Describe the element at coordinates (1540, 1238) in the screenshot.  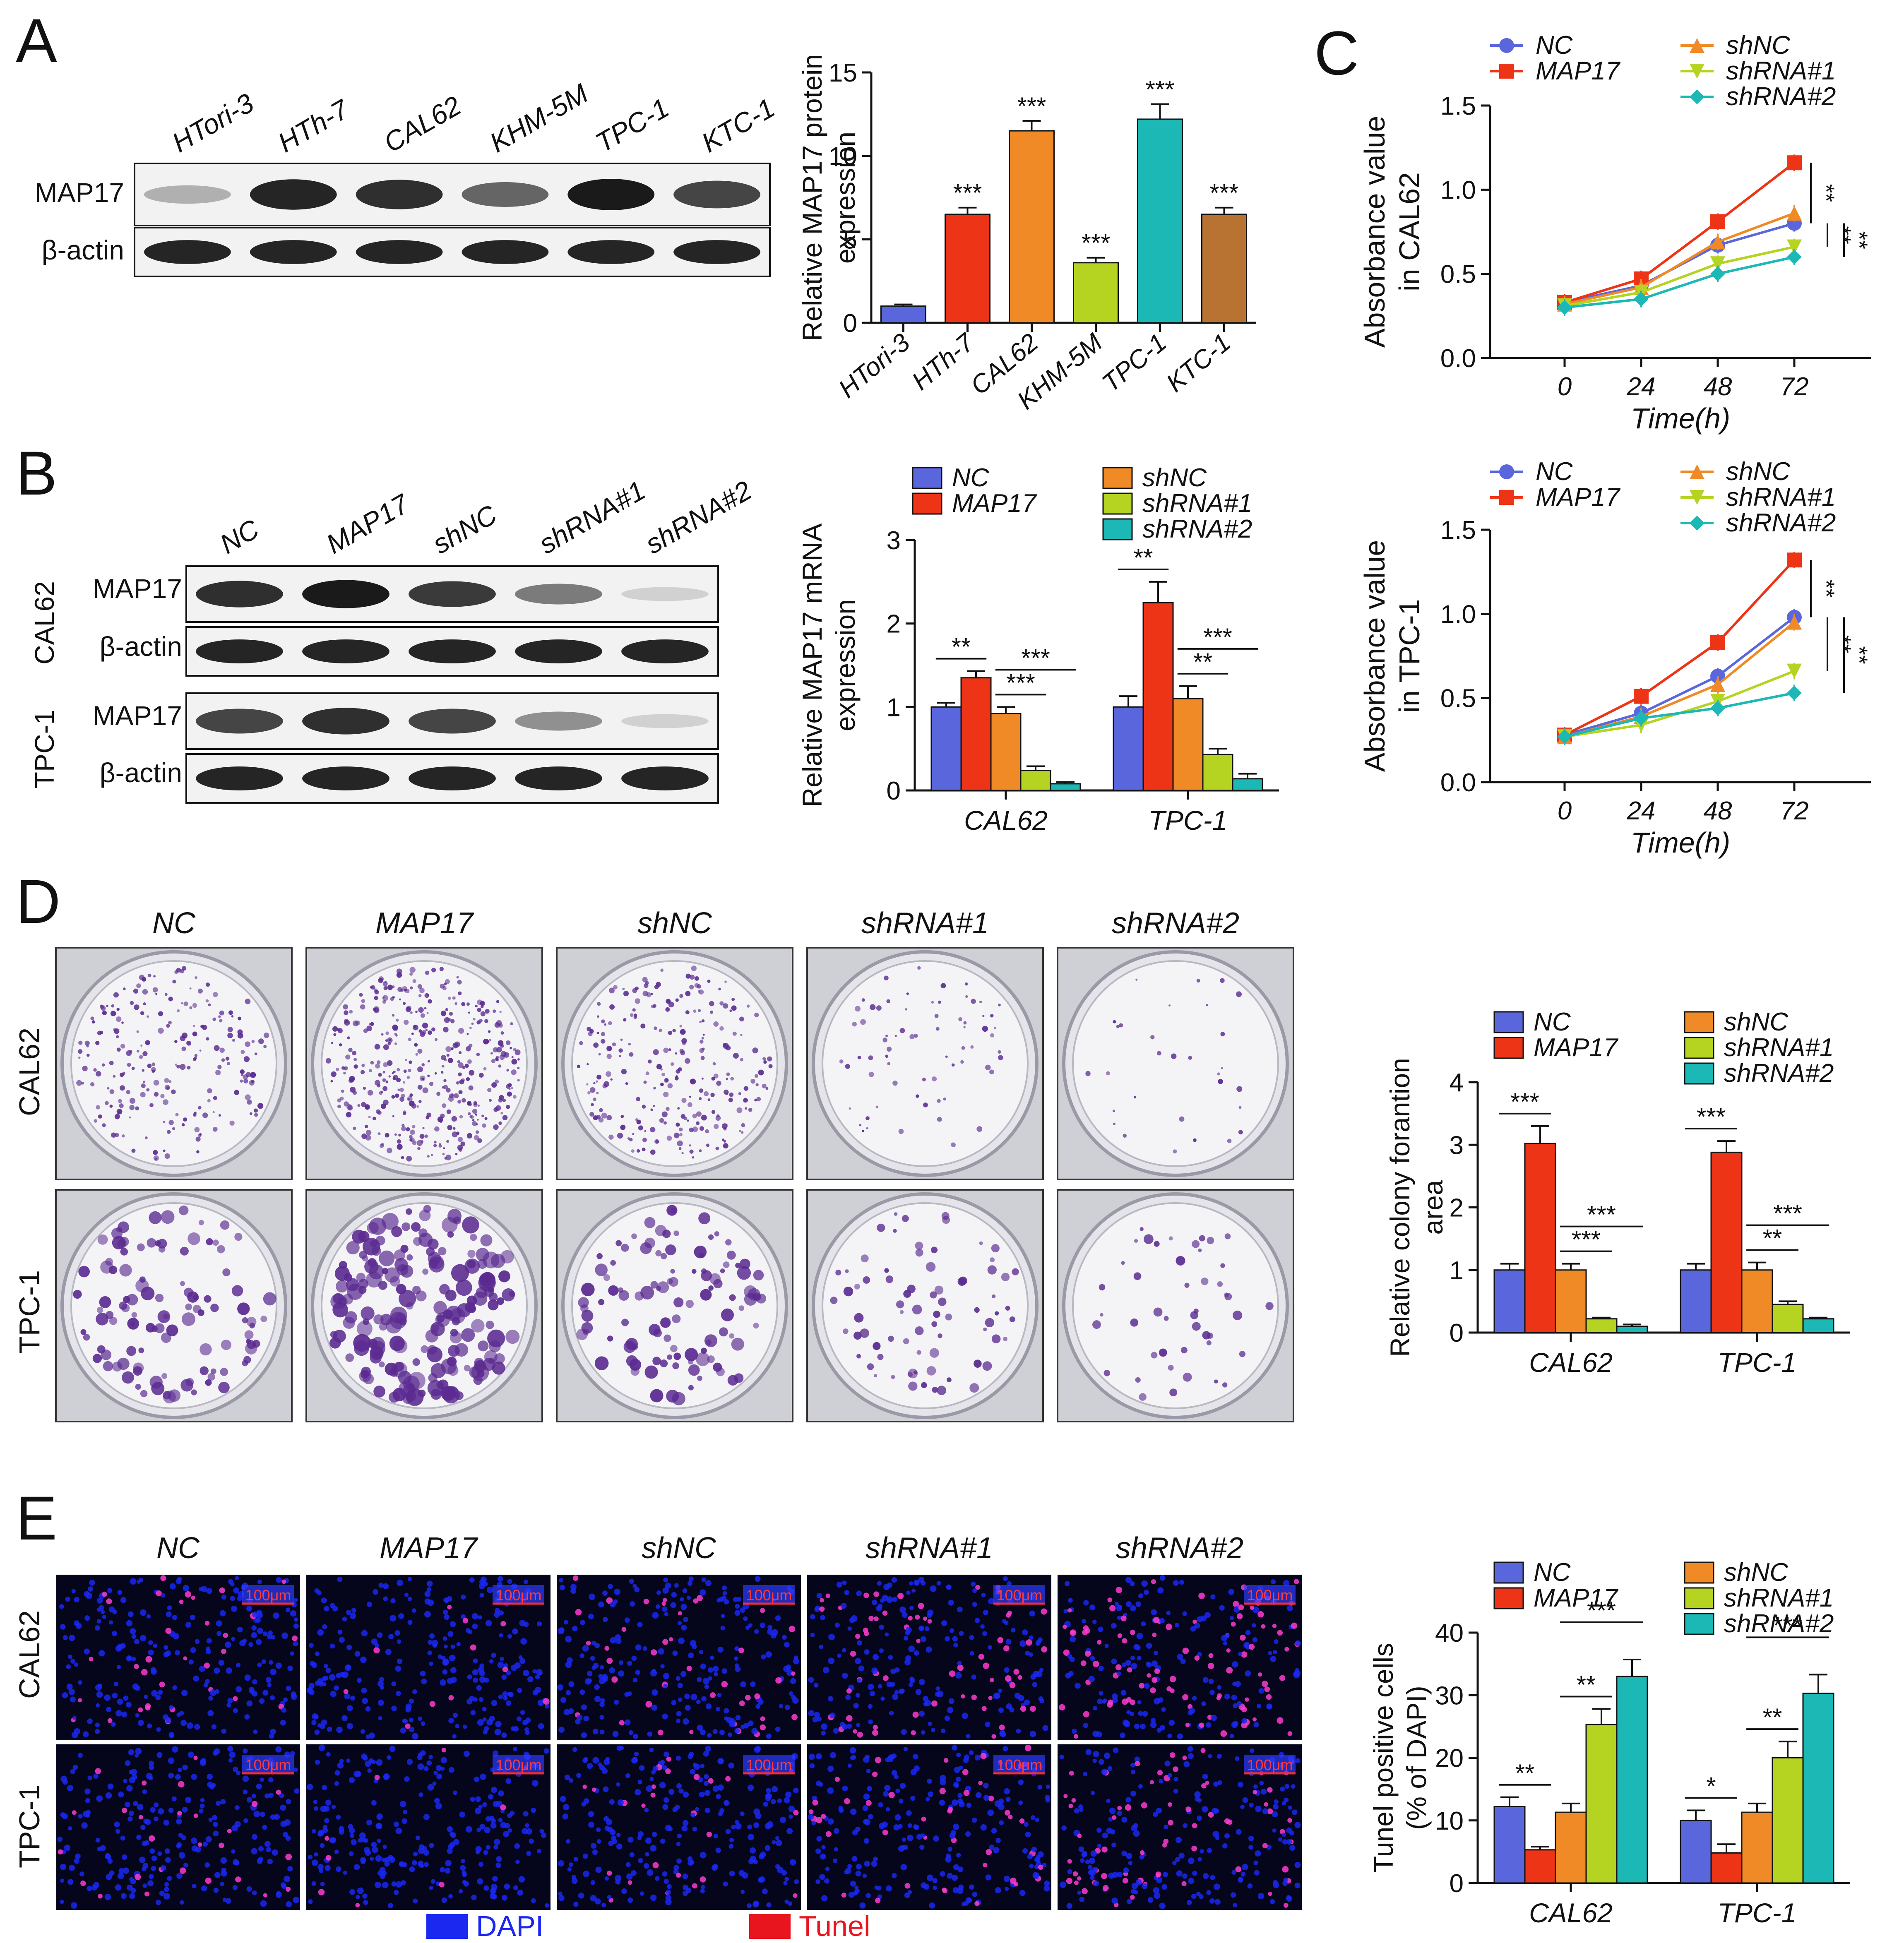
I see `bar-MAP17` at that location.